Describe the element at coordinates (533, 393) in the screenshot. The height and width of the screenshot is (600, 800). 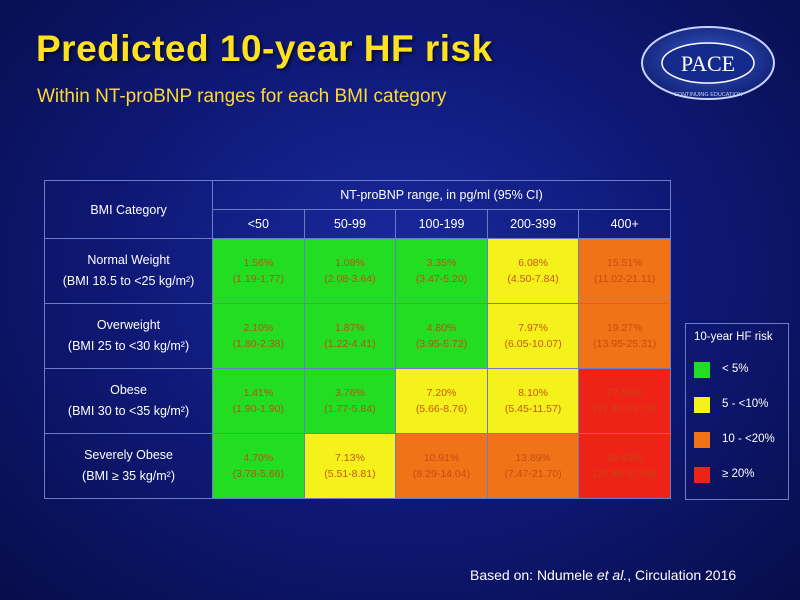
I see `risk-value: 8.10%` at that location.